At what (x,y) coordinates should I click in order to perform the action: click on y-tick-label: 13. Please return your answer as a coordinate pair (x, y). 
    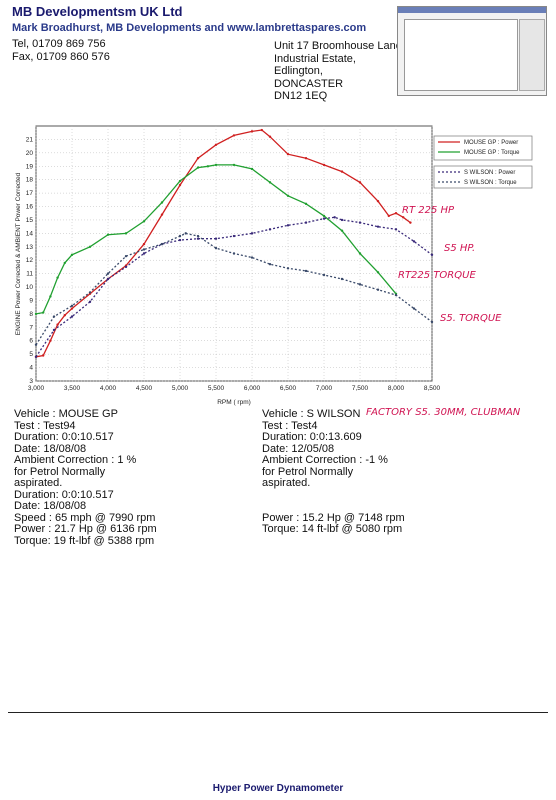
    Looking at the image, I should click on (30, 247).